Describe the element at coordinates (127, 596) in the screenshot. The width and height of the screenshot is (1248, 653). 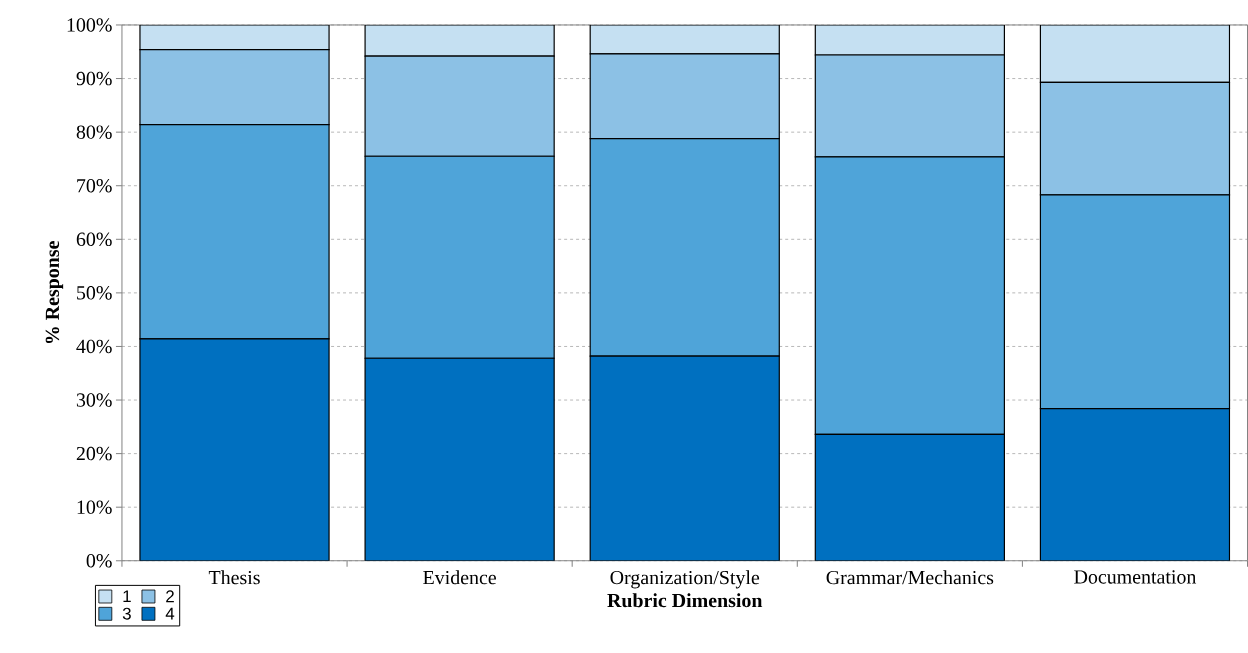
I see `legend-label: 1` at that location.